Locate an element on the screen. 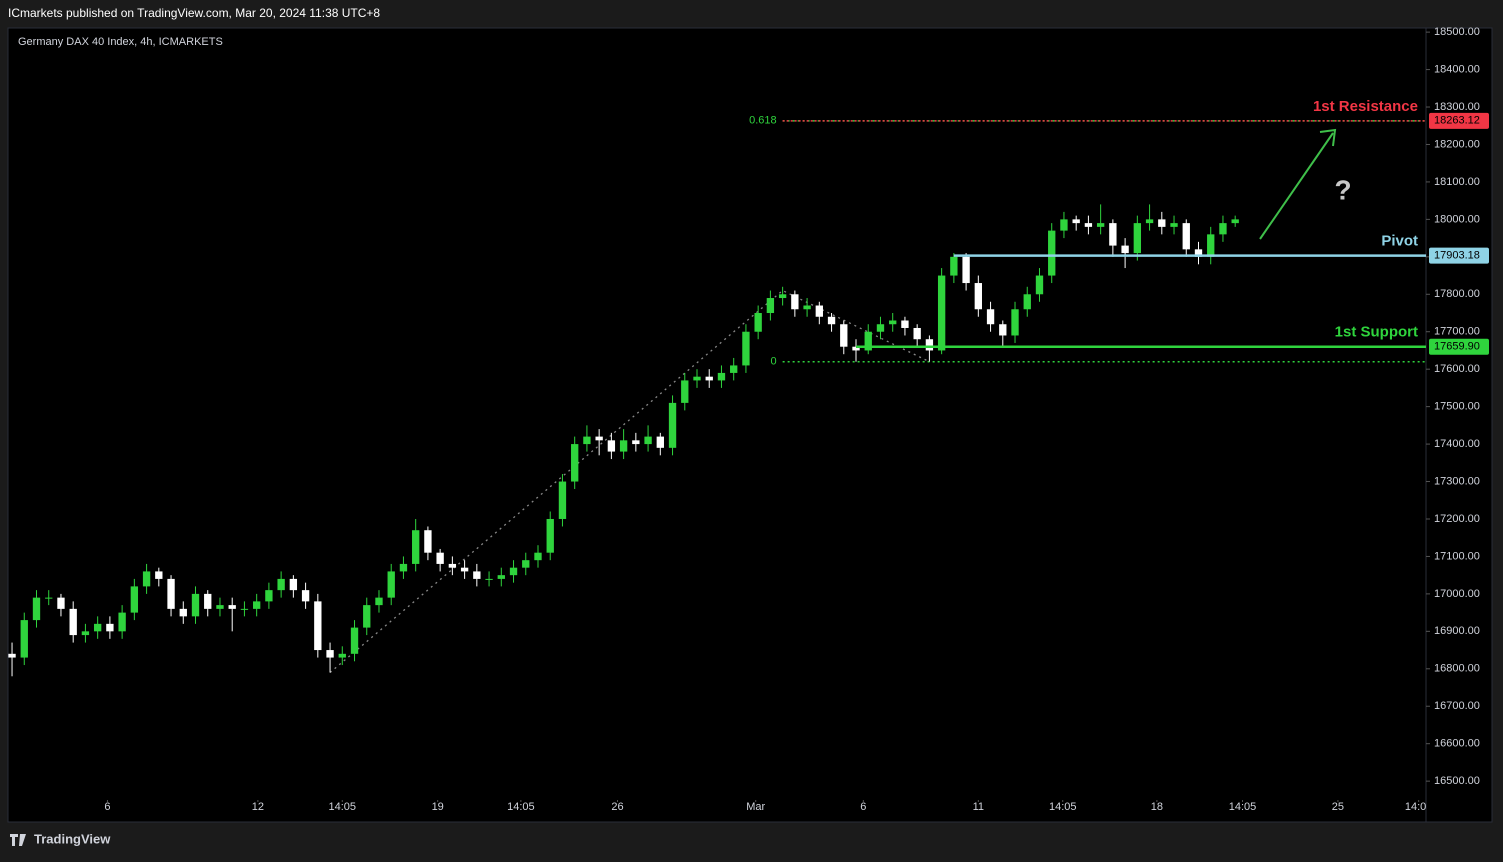  fib-label: 0.618 is located at coordinates (763, 121).